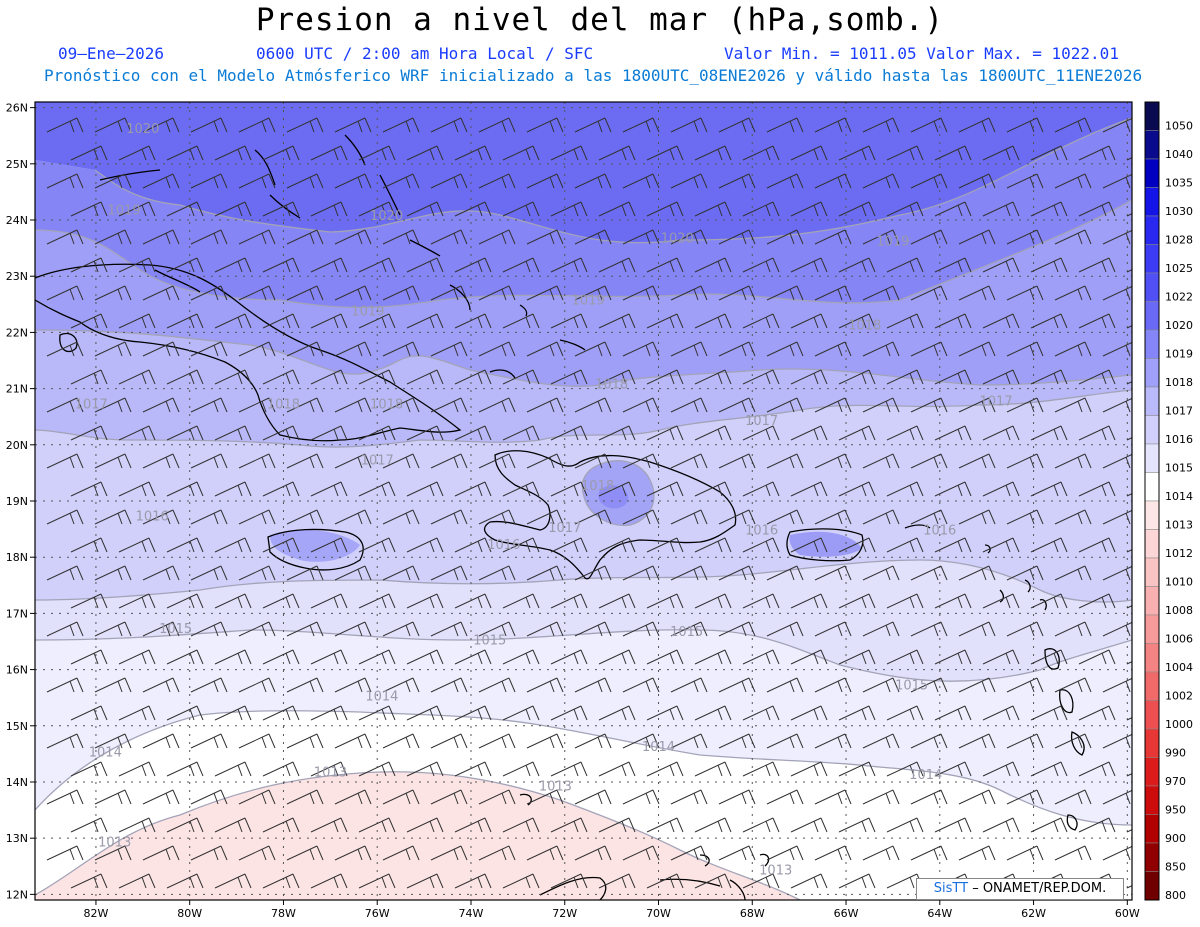 This screenshot has height=927, width=1200. Describe the element at coordinates (1179, 240) in the screenshot. I see `legend-label: 1028` at that location.